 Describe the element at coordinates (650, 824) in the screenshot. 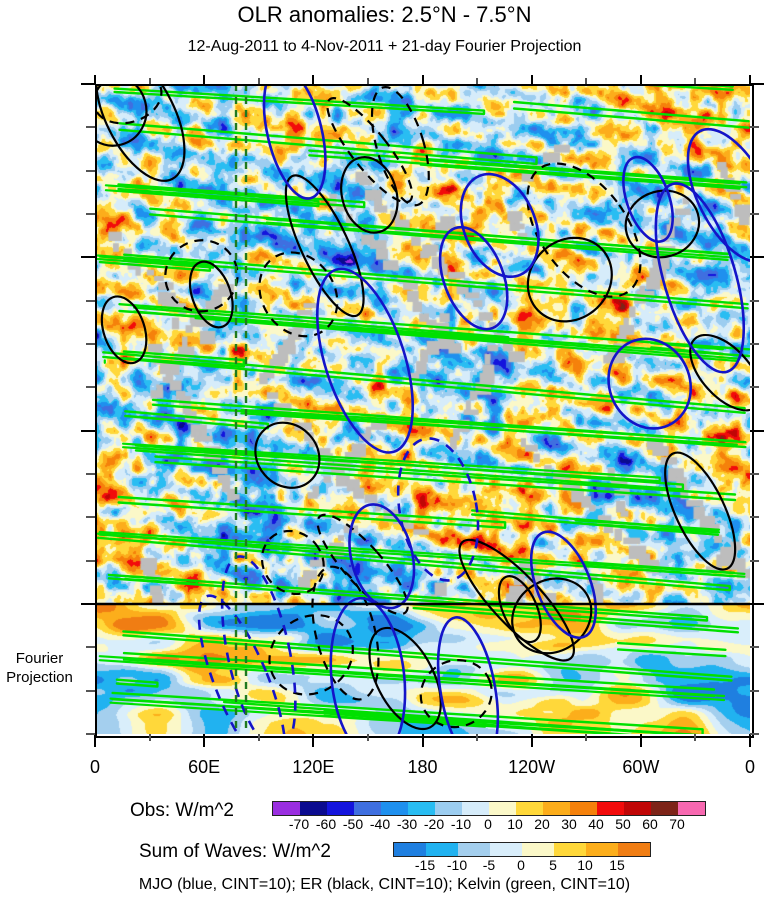

I see `colorbar-tick-label: 60` at that location.